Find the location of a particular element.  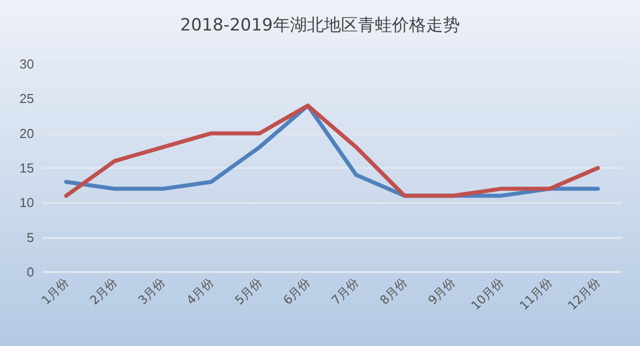

x-tick-label: 8月份 is located at coordinates (393, 291).